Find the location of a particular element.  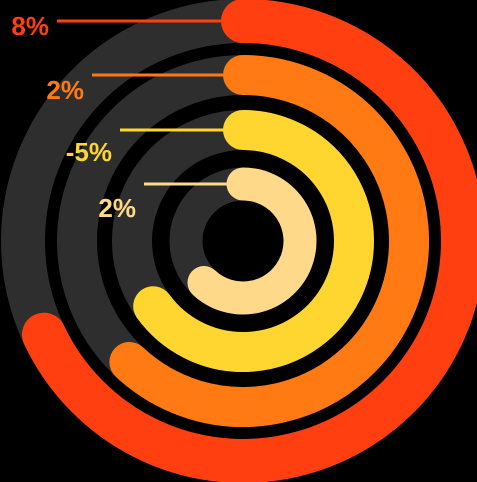

value-label-4: 2% is located at coordinates (117, 208).